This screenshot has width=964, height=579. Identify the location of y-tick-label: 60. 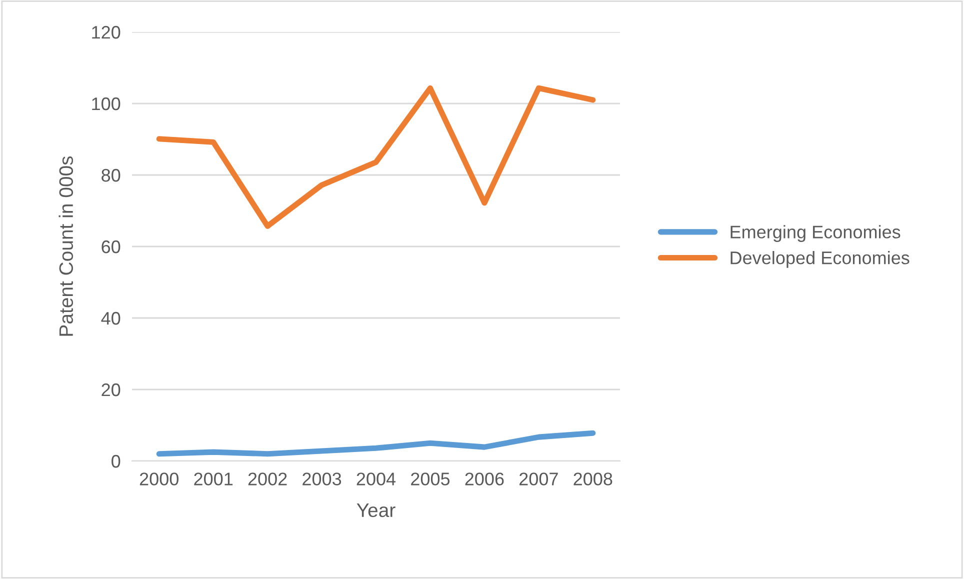
(111, 247).